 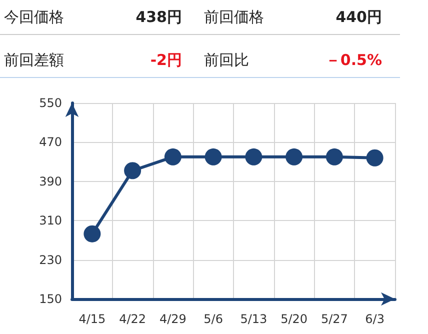 I want to click on y-tick-label: 470, so click(x=50, y=142).